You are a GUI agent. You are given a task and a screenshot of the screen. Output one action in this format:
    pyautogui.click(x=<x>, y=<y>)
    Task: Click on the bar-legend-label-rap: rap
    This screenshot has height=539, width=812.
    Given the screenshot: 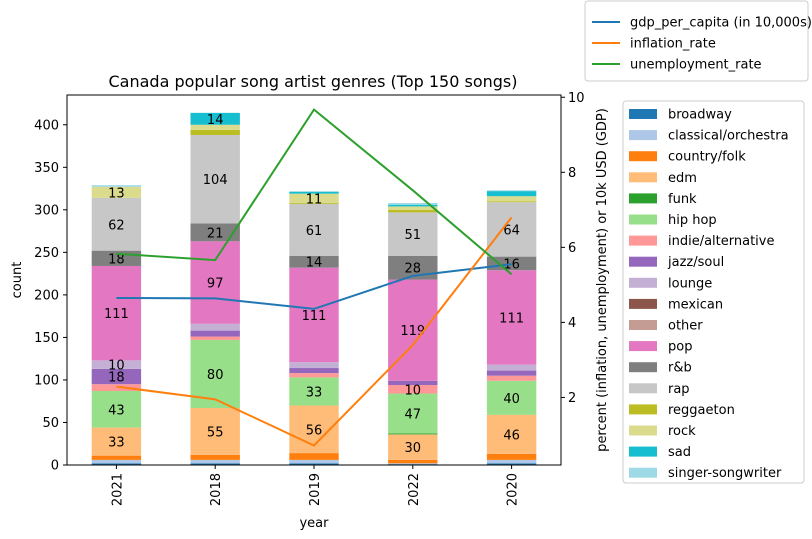 What is the action you would take?
    pyautogui.click(x=679, y=389)
    